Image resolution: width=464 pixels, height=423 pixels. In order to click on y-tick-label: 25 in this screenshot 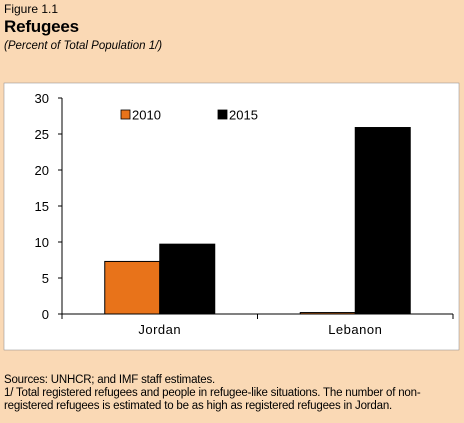, I will do `click(42, 134)`.